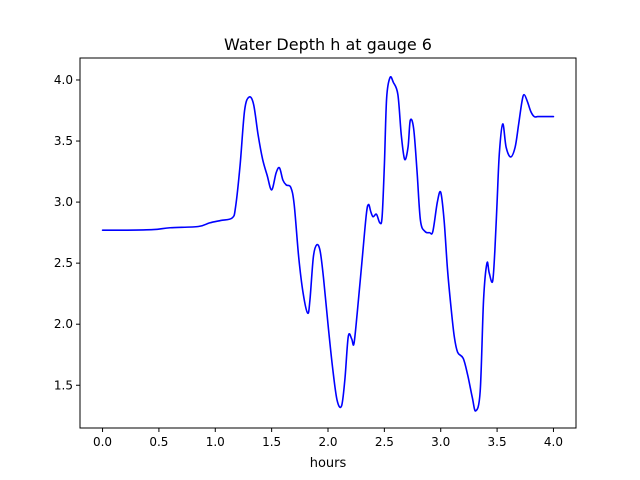 The width and height of the screenshot is (640, 480). Describe the element at coordinates (497, 442) in the screenshot. I see `x-tick-label: 3.5` at that location.